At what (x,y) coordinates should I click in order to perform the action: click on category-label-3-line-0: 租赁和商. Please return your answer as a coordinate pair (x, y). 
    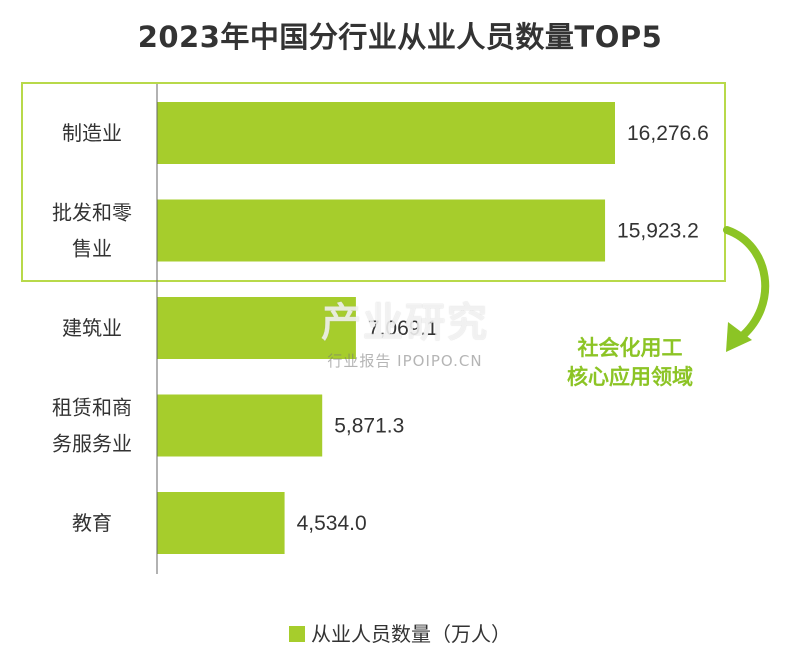
    Looking at the image, I should click on (92, 408).